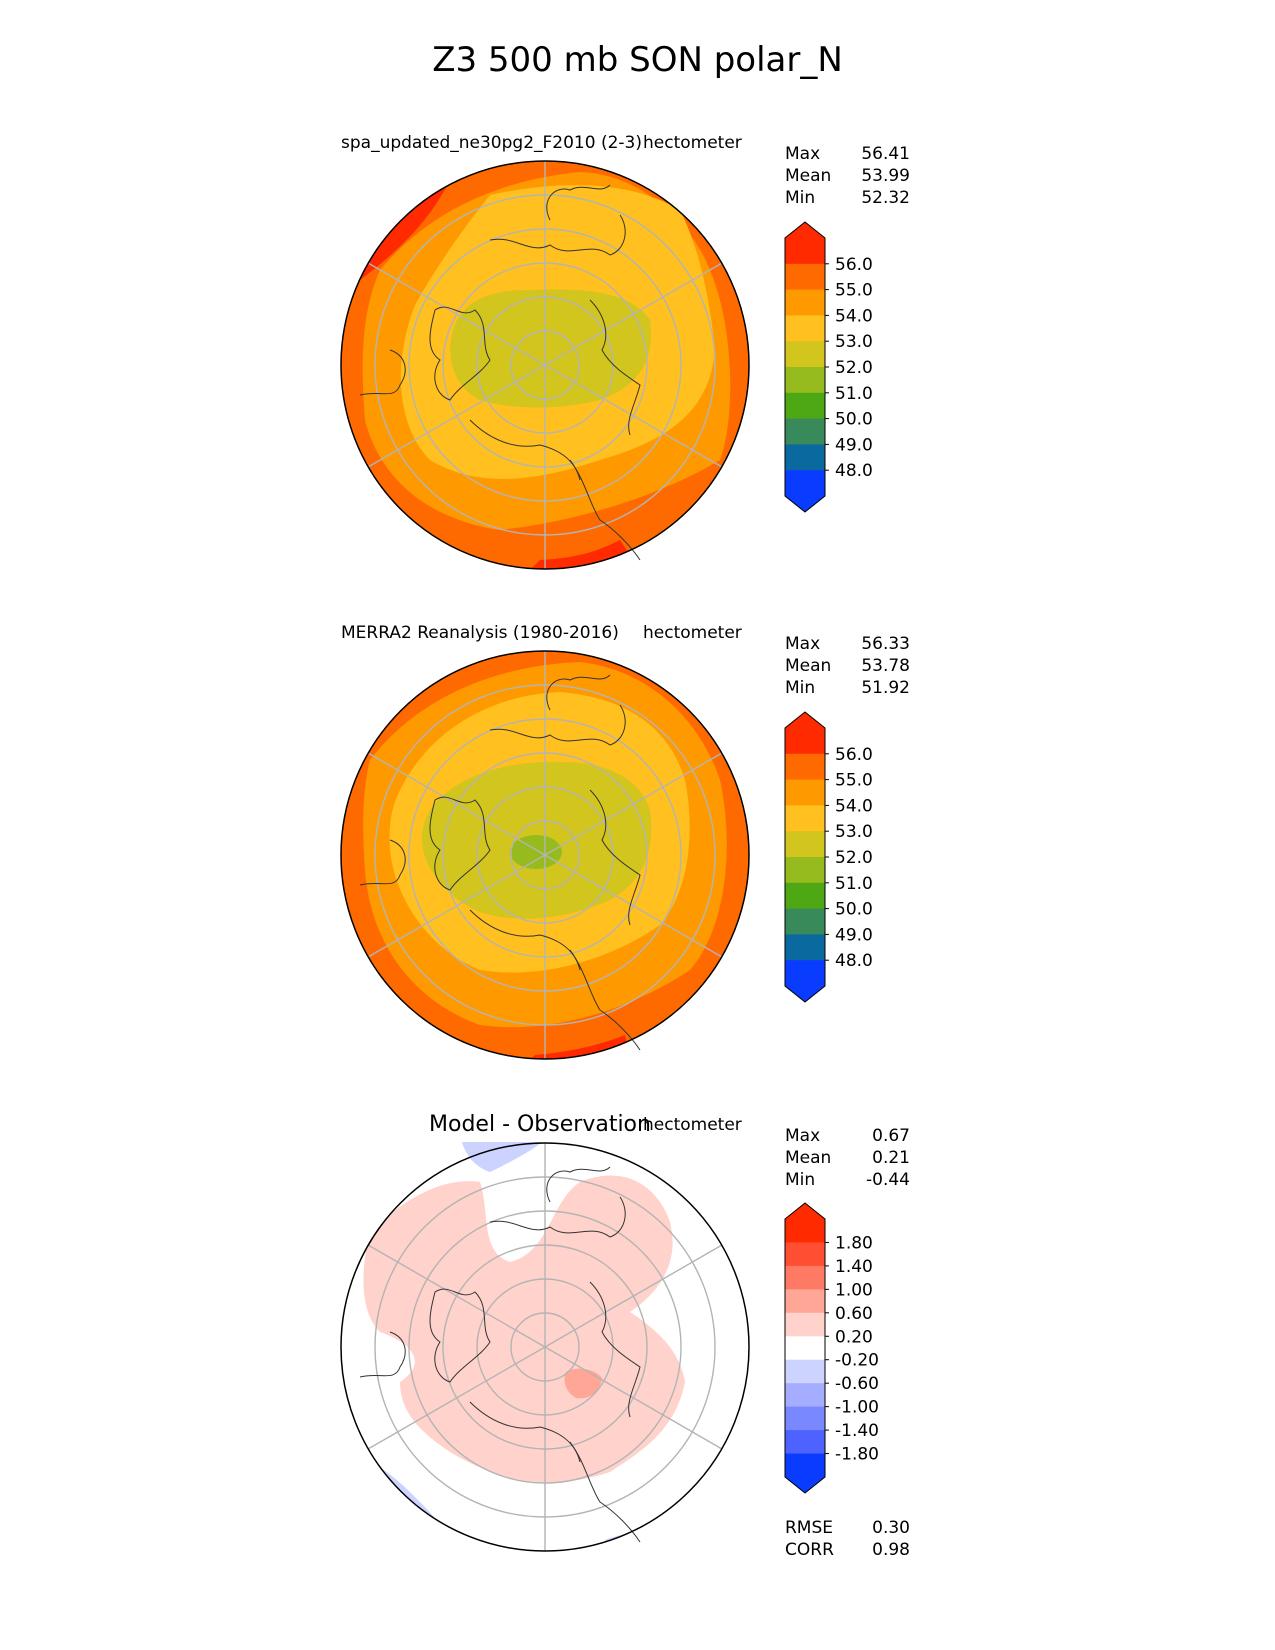 The height and width of the screenshot is (1650, 1275). Describe the element at coordinates (828, 857) in the screenshot. I see `panel2-colorbar: 56.0 55.0 54.0 53.0 52.0 51.0 50.0 49.0 48.0` at that location.